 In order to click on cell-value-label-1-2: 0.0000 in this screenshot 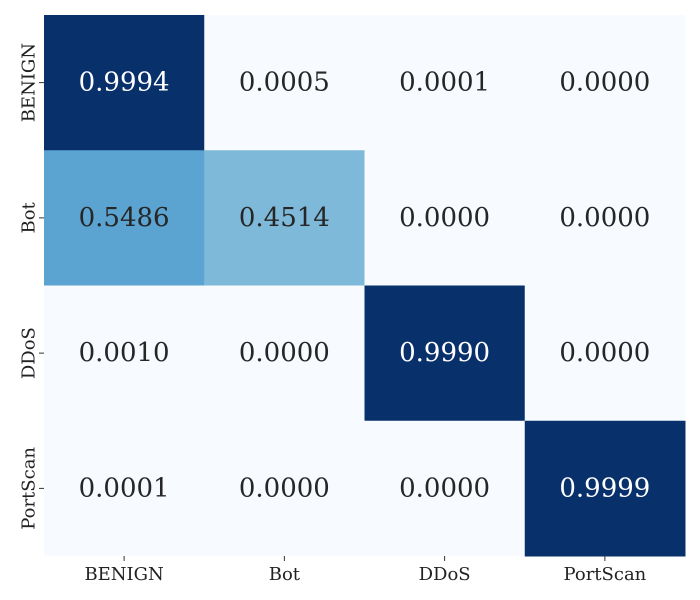, I will do `click(444, 218)`.